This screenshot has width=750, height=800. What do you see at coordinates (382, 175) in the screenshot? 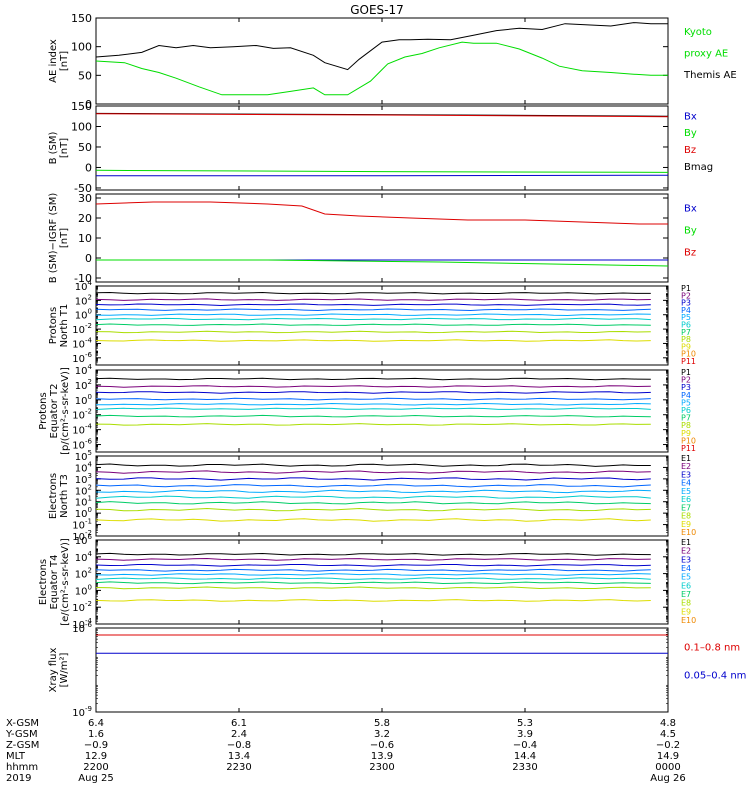
I see `series-bx` at bounding box center [382, 175].